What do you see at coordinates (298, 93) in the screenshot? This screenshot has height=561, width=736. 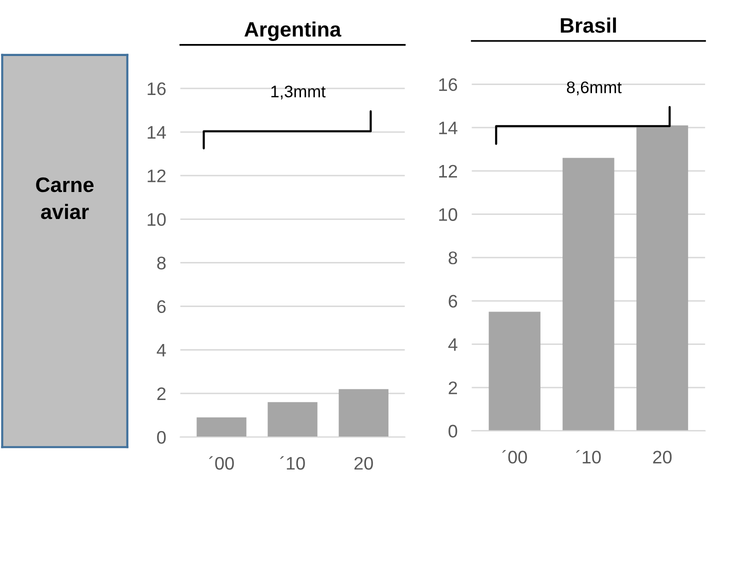 I see `annotation: 1,3mmt` at bounding box center [298, 93].